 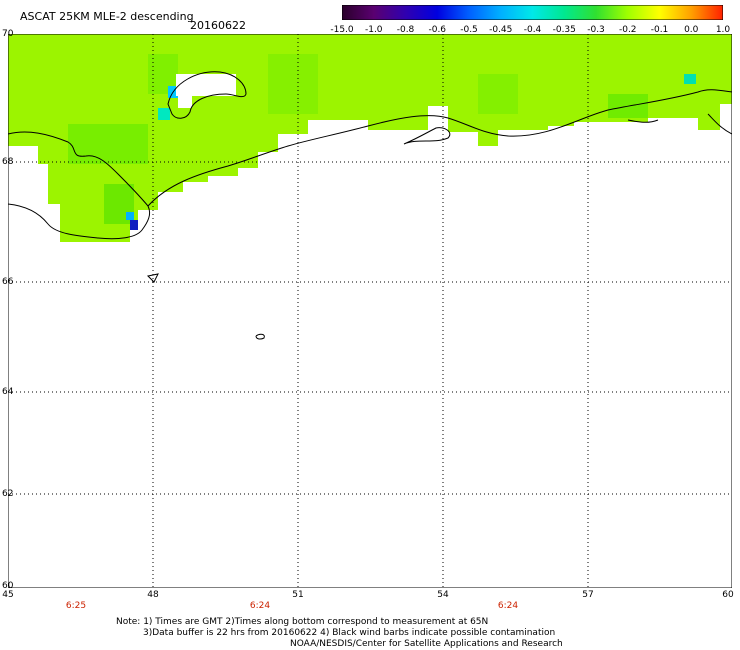 What do you see at coordinates (723, 30) in the screenshot?
I see `colorbar-label: 1.0` at bounding box center [723, 30].